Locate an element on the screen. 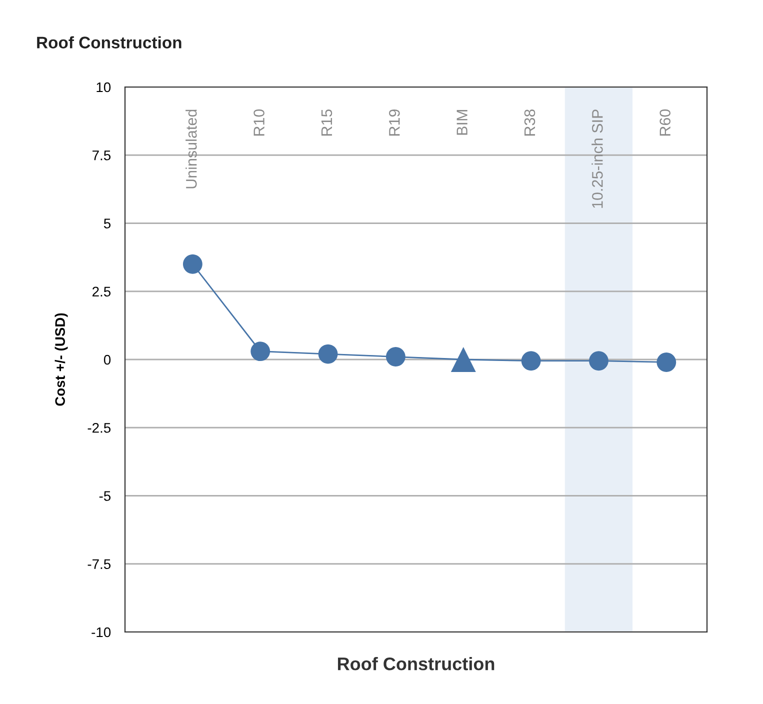 This screenshot has width=763, height=704. y-tick-label: 0 is located at coordinates (107, 359).